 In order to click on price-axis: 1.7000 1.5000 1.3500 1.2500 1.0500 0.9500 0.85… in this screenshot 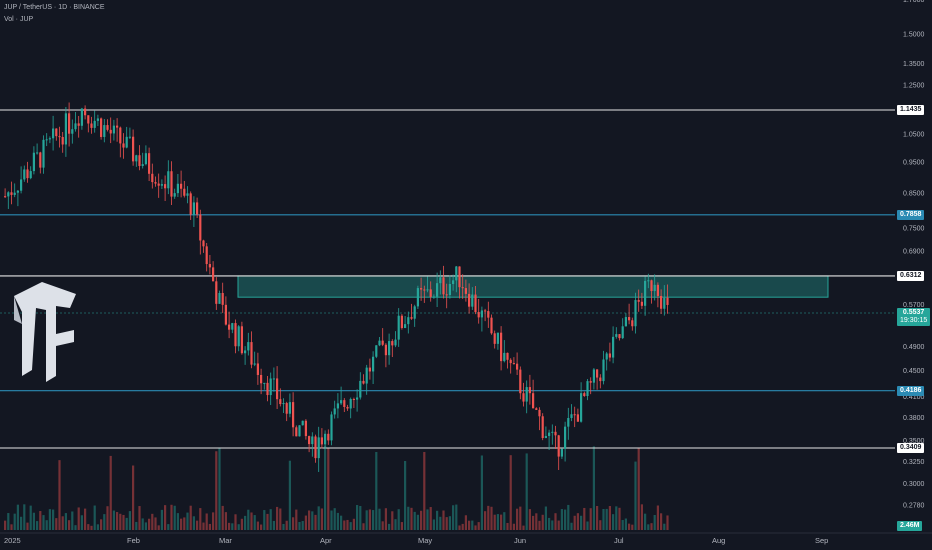, I will do `click(914, 254)`.